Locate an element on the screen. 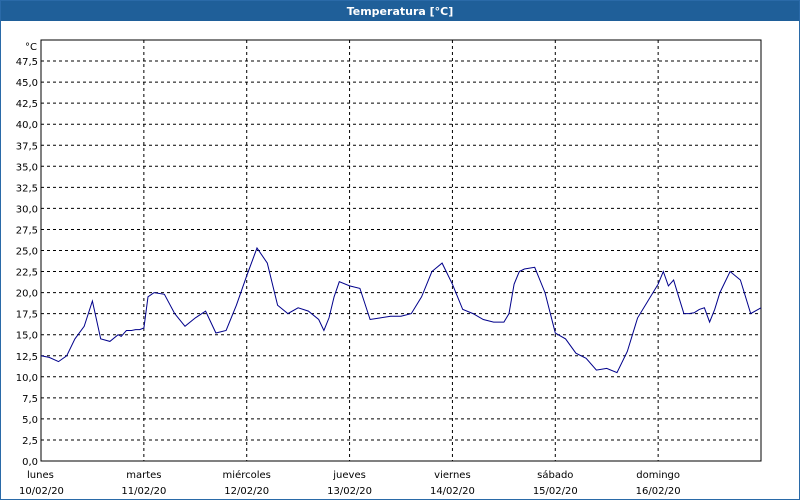  y-tick-label: 22,5 is located at coordinates (27, 273).